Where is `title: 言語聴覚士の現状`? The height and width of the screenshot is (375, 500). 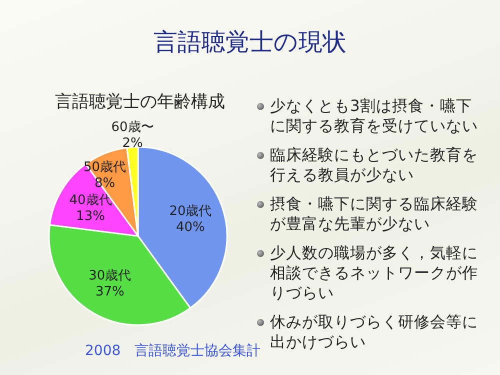
title: 言語聴覚士の現状 is located at coordinates (250, 42).